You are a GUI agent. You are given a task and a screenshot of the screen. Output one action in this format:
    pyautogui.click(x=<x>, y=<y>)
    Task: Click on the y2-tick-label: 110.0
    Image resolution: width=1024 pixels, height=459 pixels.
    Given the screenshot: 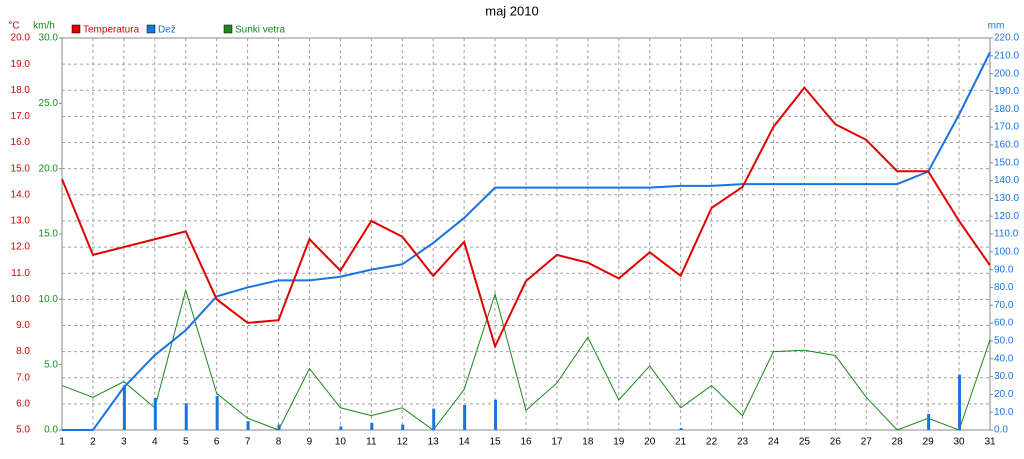 What is the action you would take?
    pyautogui.click(x=1006, y=234)
    